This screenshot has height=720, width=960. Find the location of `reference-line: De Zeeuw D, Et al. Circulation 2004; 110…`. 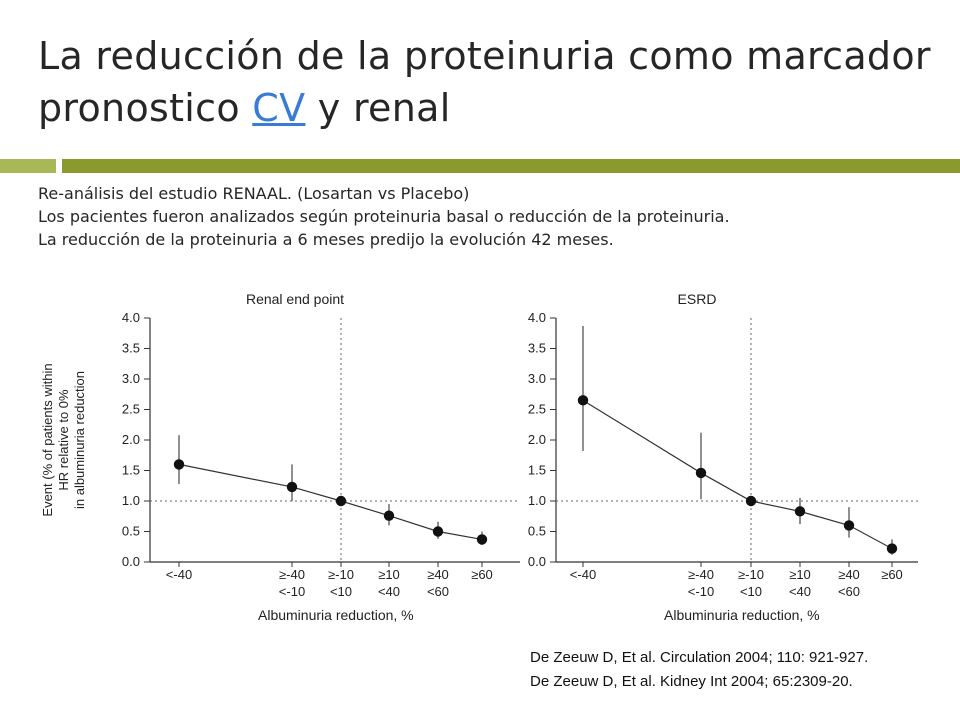

reference-line: De Zeeuw D, Et al. Circulation 2004; 110… is located at coordinates (699, 657).